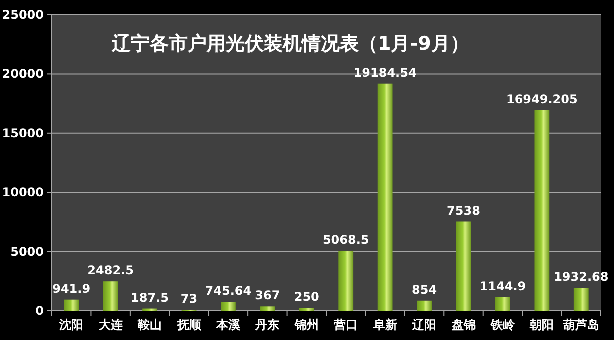 The height and width of the screenshot is (340, 614). Describe the element at coordinates (542, 99) in the screenshot. I see `data-label: 16949.205` at that location.